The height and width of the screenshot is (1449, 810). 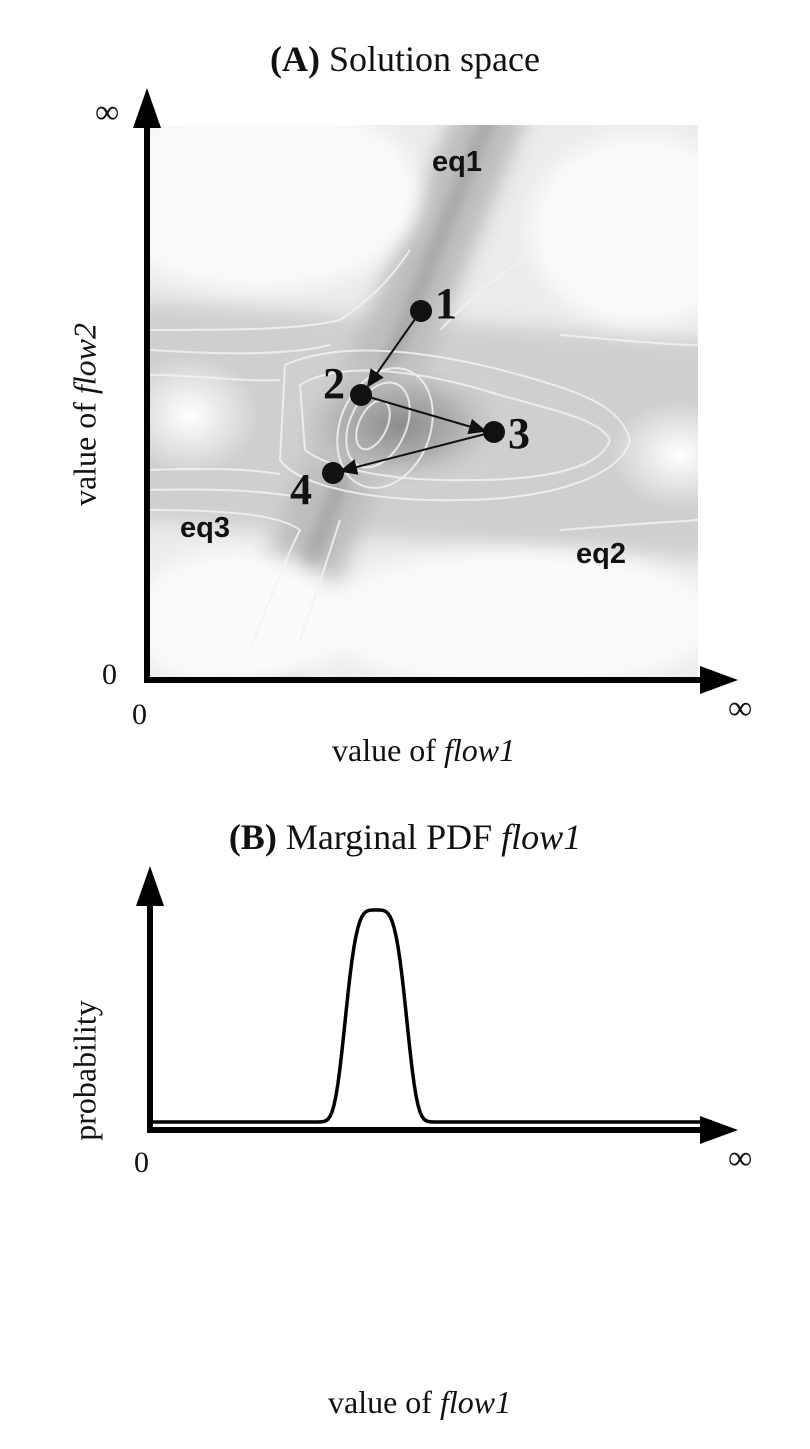 I want to click on panel-a-letter: (A), so click(x=295, y=59).